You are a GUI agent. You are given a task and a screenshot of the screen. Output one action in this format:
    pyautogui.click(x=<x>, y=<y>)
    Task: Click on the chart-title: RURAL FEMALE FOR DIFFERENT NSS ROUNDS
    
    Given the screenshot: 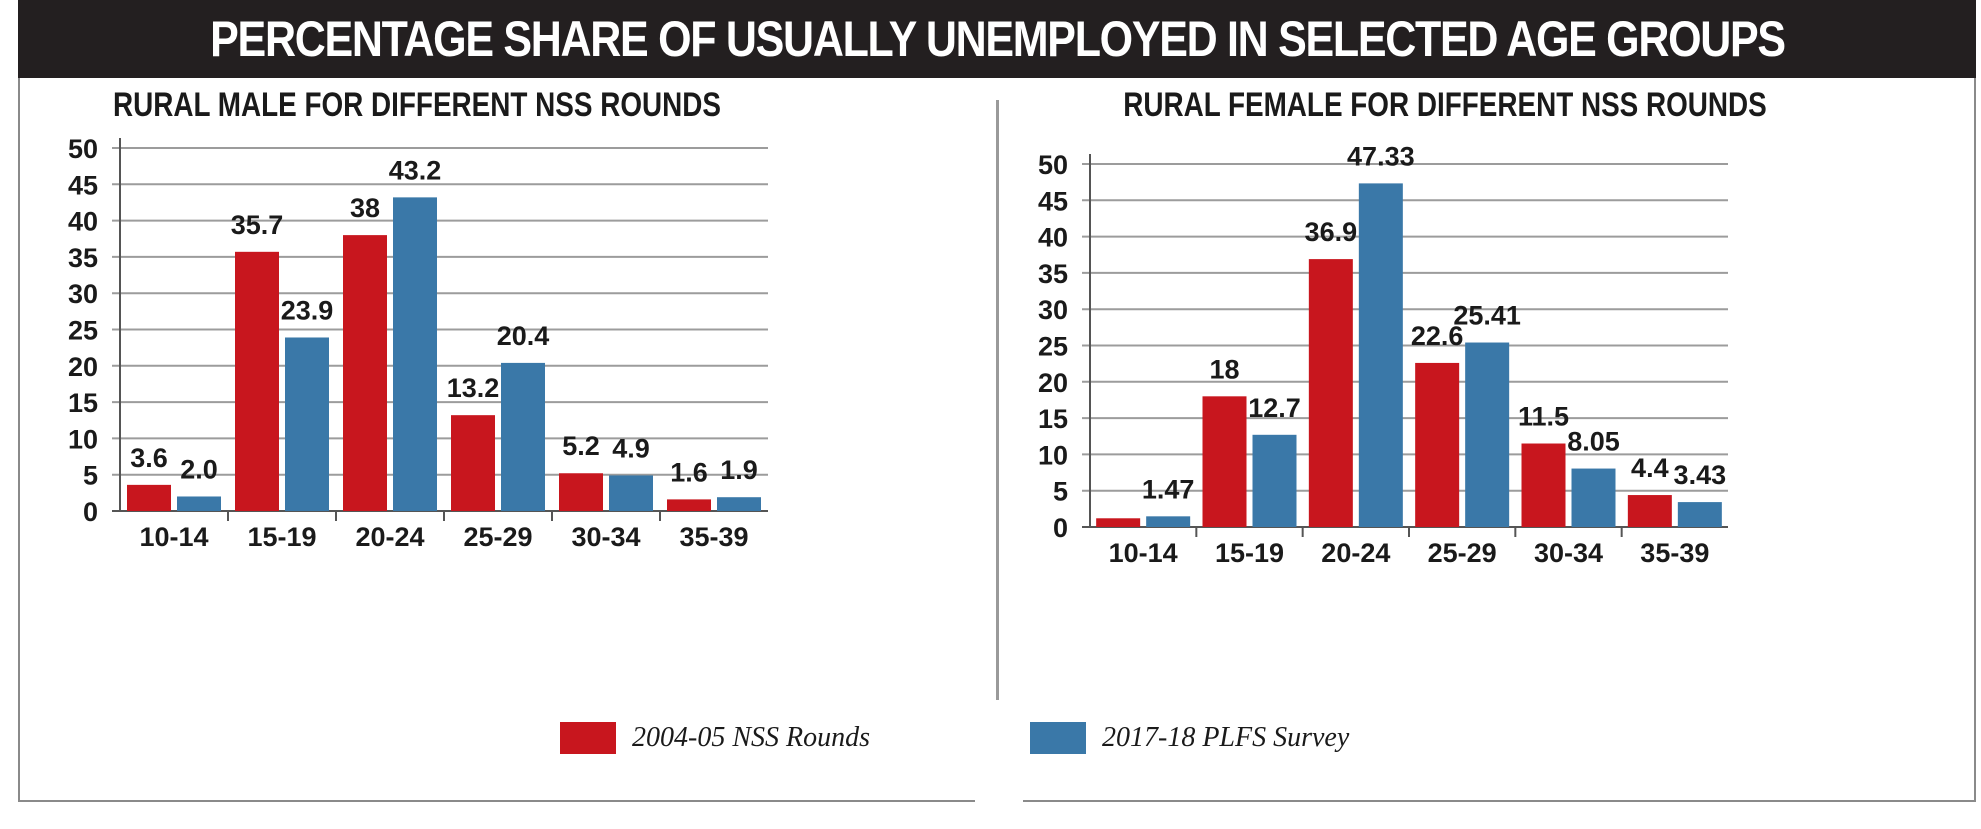 What is the action you would take?
    pyautogui.click(x=1445, y=104)
    